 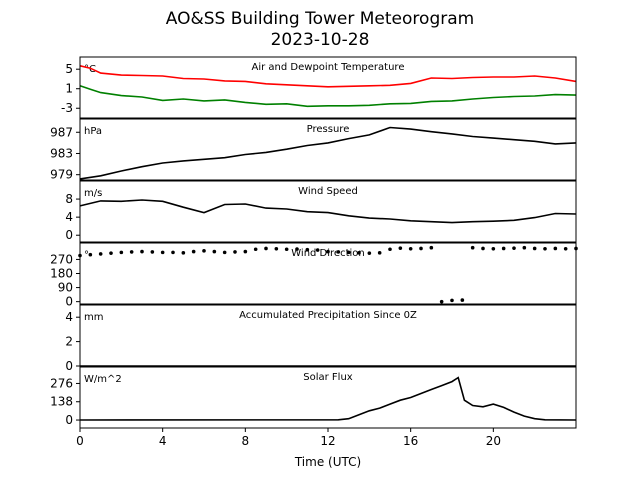 I want to click on panel-unit-label: °, so click(x=86, y=255).